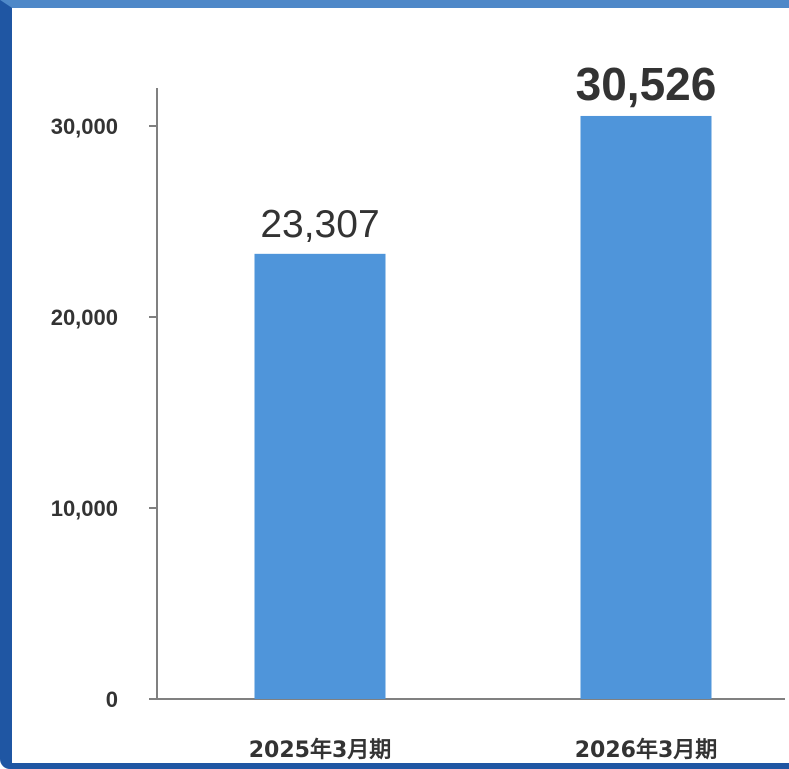 This screenshot has height=769, width=789. What do you see at coordinates (104, 413) in the screenshot?
I see `y-ticks: 0 10,000 20,000 30,000` at bounding box center [104, 413].